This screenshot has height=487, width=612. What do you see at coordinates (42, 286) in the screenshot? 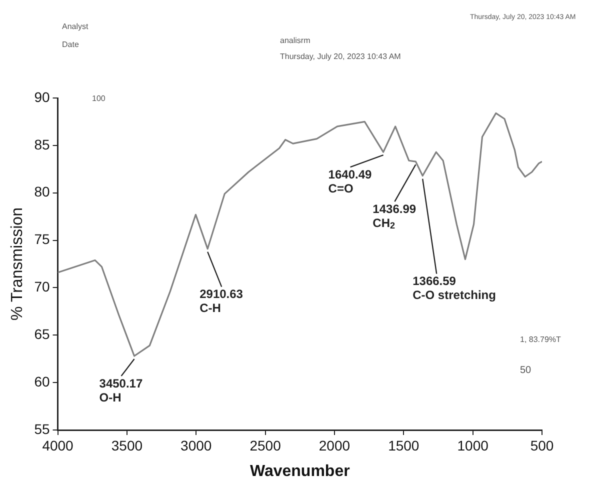
I see `y-tick-label: 70` at bounding box center [42, 286].